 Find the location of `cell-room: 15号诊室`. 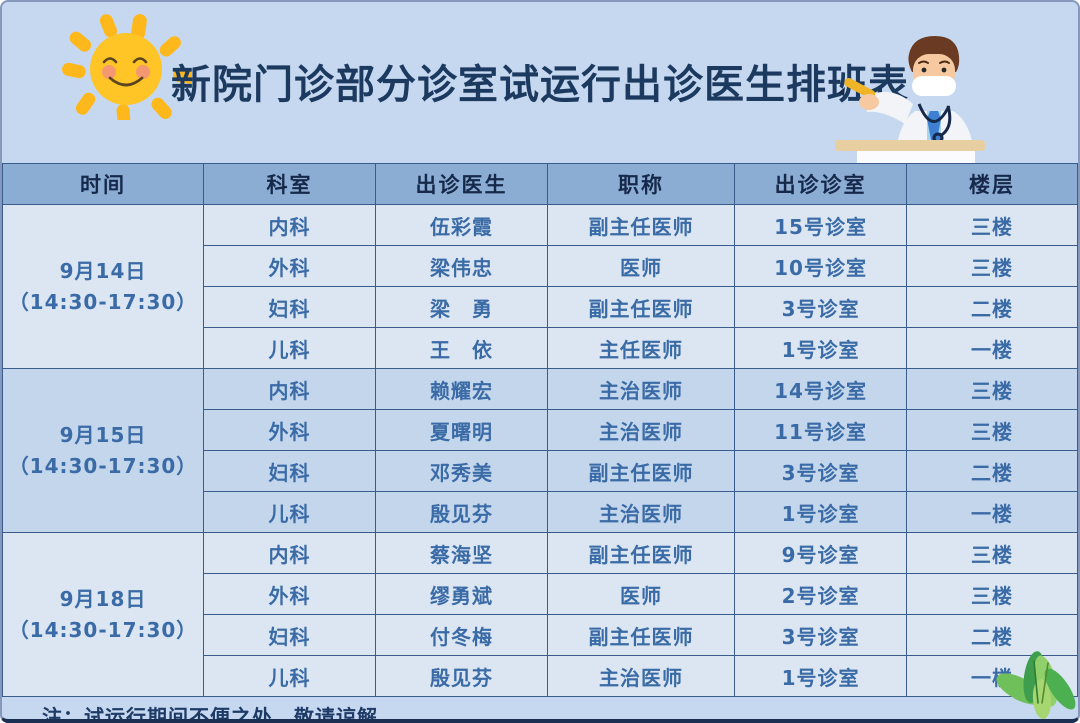

cell-room: 15号诊室 is located at coordinates (821, 225).